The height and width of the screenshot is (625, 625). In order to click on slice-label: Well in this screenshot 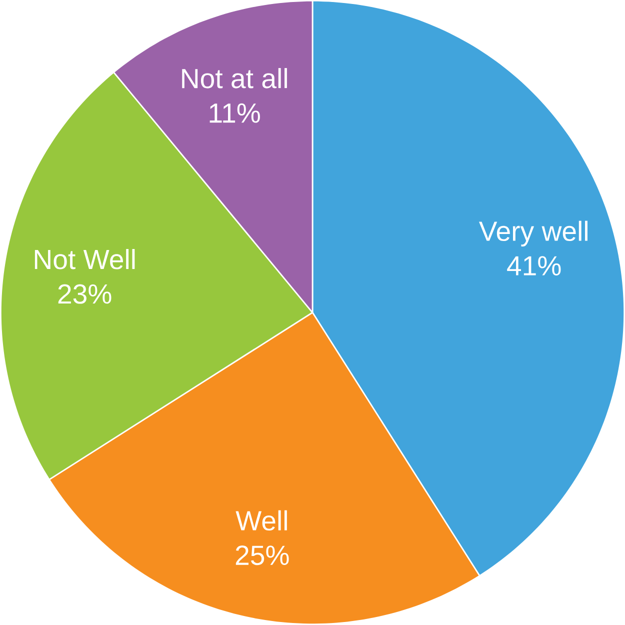, I will do `click(261, 520)`.